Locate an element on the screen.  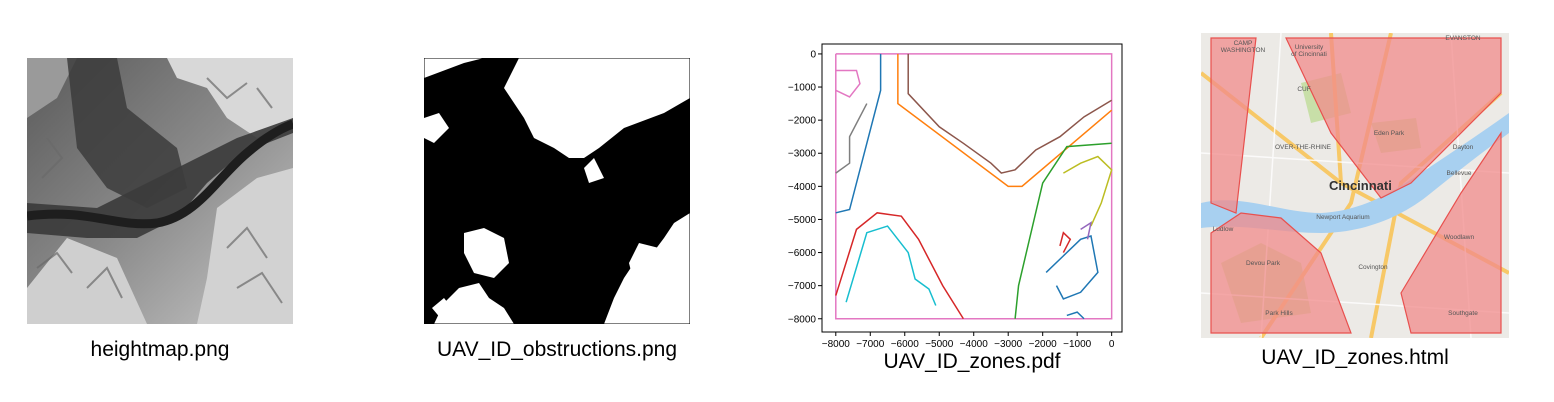
obstructions-image is located at coordinates (557, 191).